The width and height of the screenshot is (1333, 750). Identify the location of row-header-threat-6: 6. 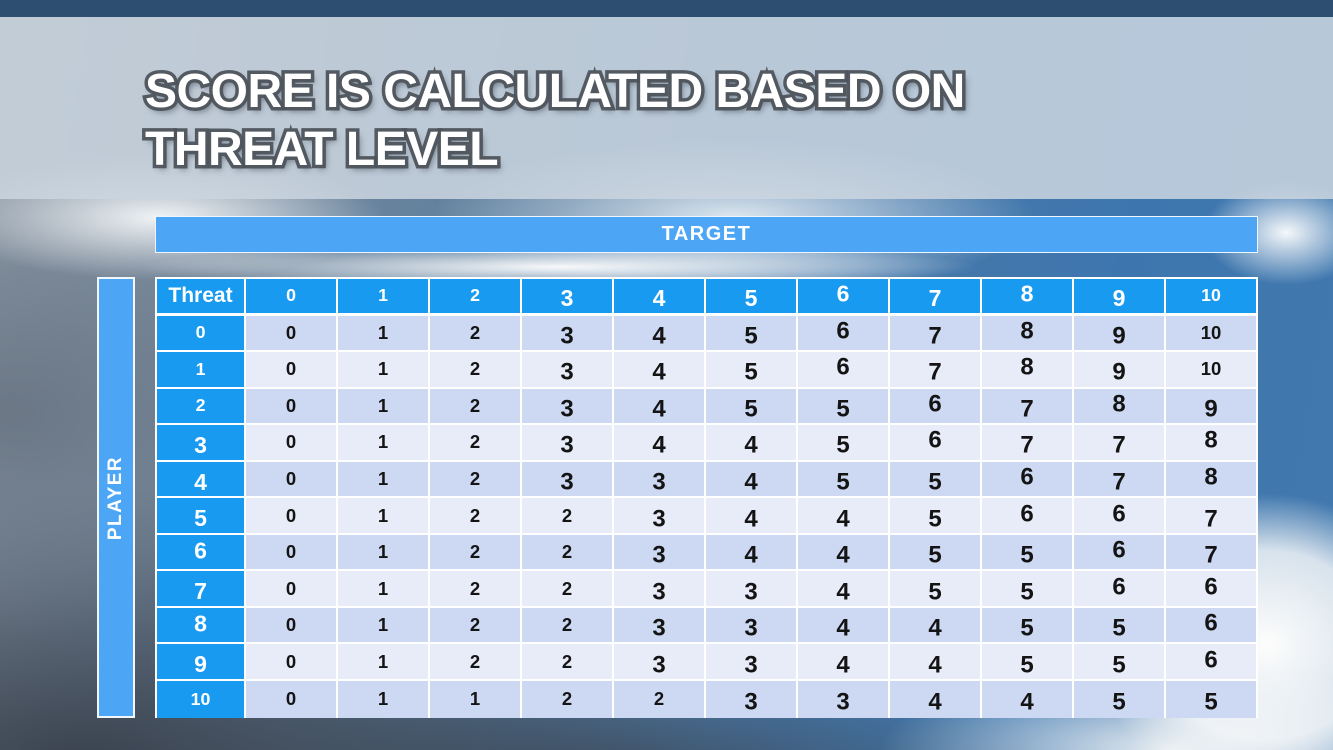
(201, 552).